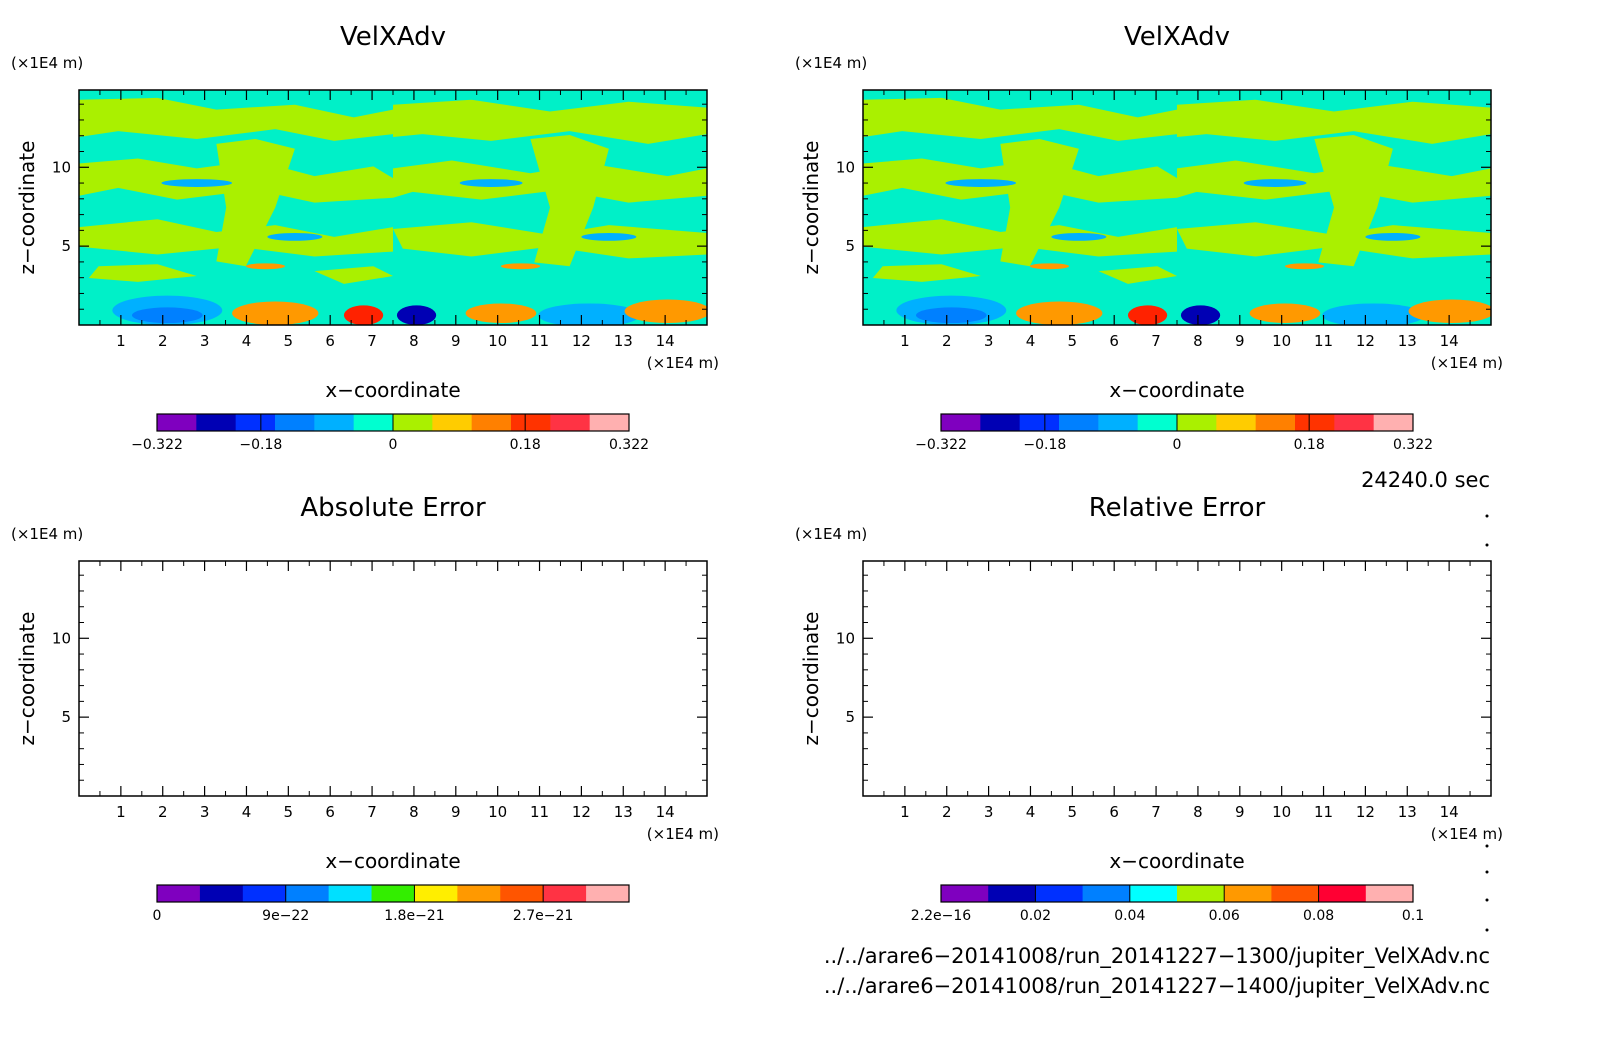 The image size is (1604, 1054). What do you see at coordinates (1318, 916) in the screenshot?
I see `colorbar-label: 0.08` at bounding box center [1318, 916].